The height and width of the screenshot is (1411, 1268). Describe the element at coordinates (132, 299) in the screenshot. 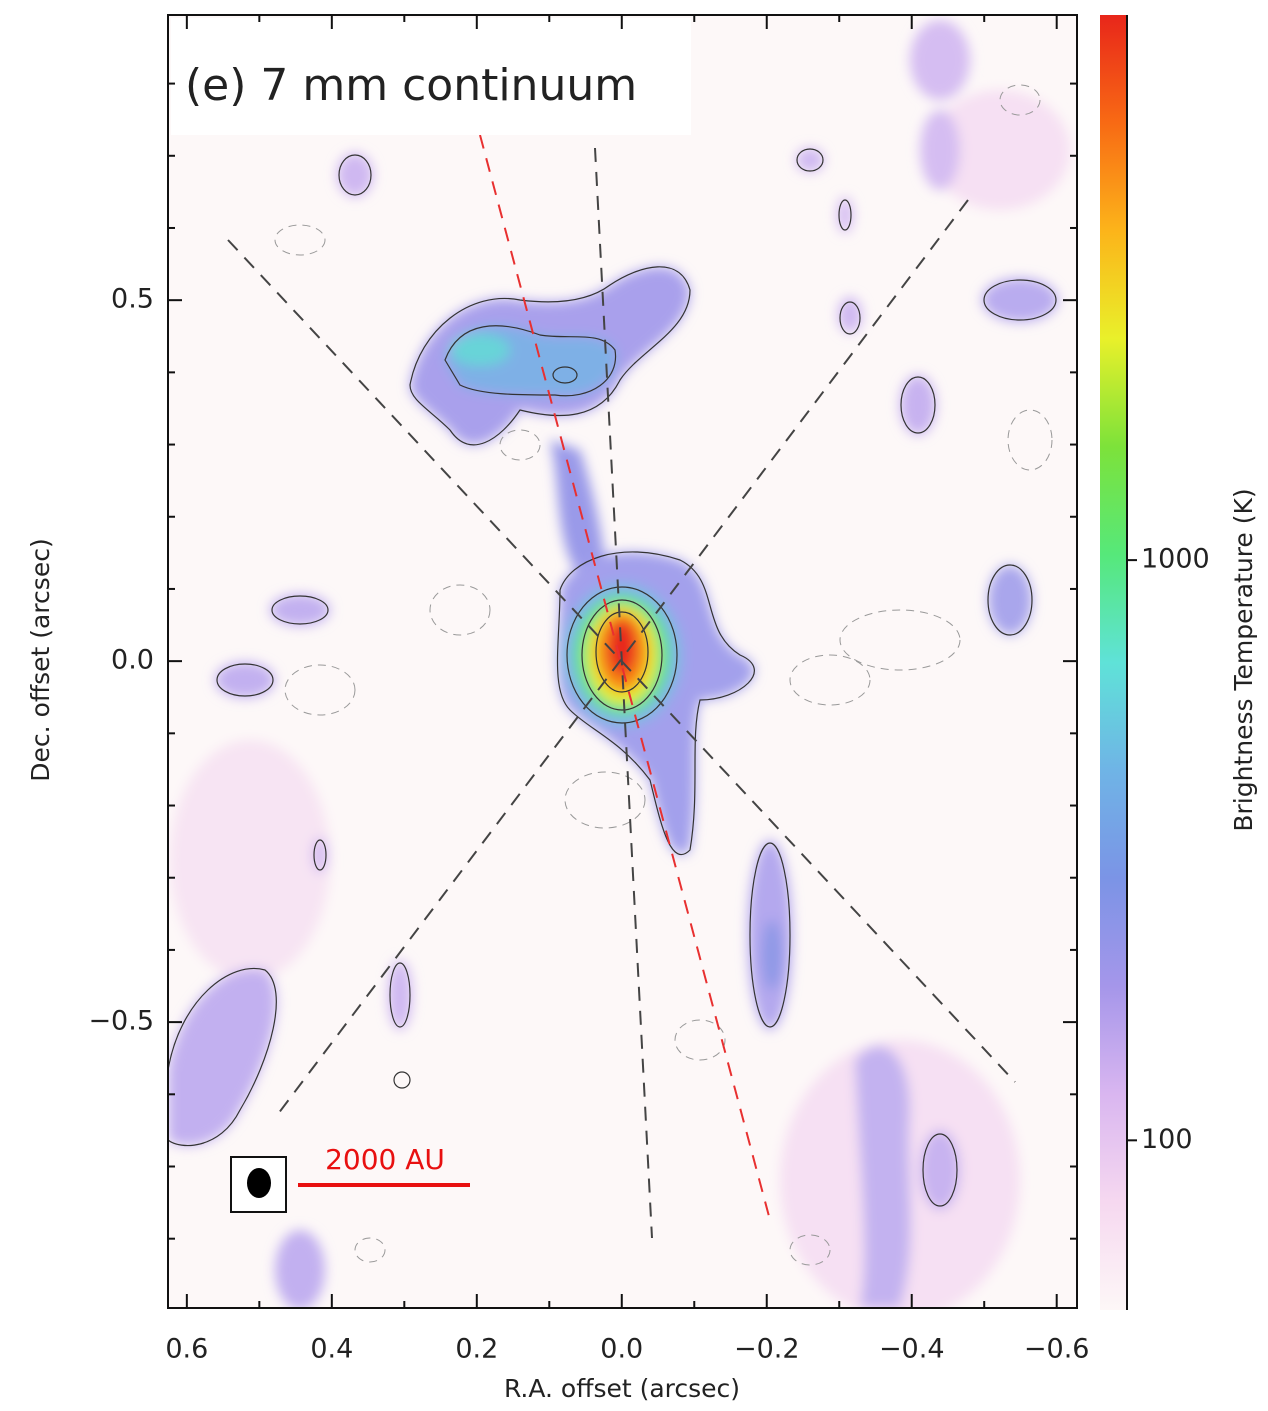

I see `y-tick-label: 0.5` at that location.